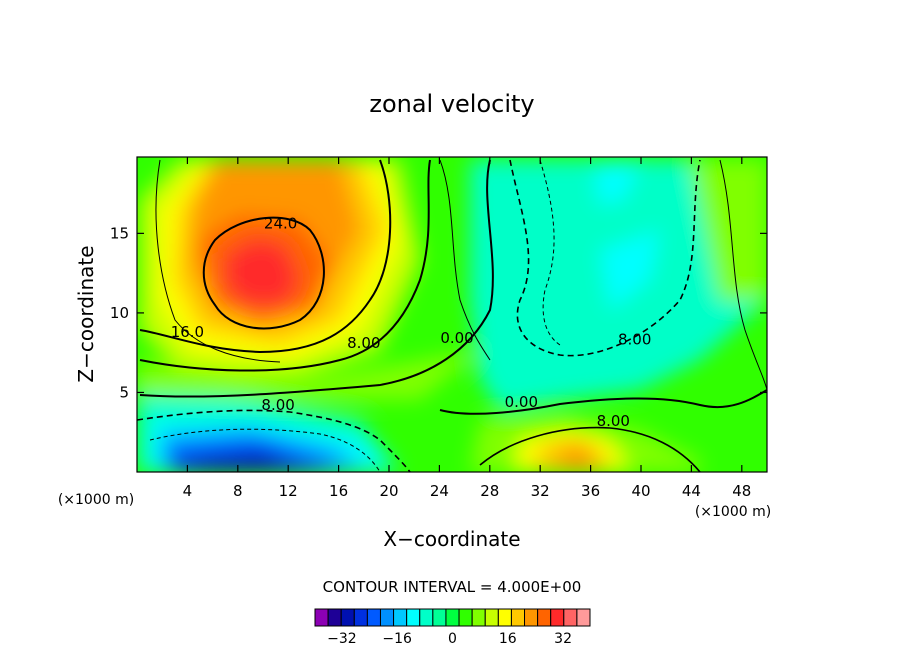 The image size is (904, 658). What do you see at coordinates (238, 491) in the screenshot?
I see `x-tick-label: 8` at bounding box center [238, 491].